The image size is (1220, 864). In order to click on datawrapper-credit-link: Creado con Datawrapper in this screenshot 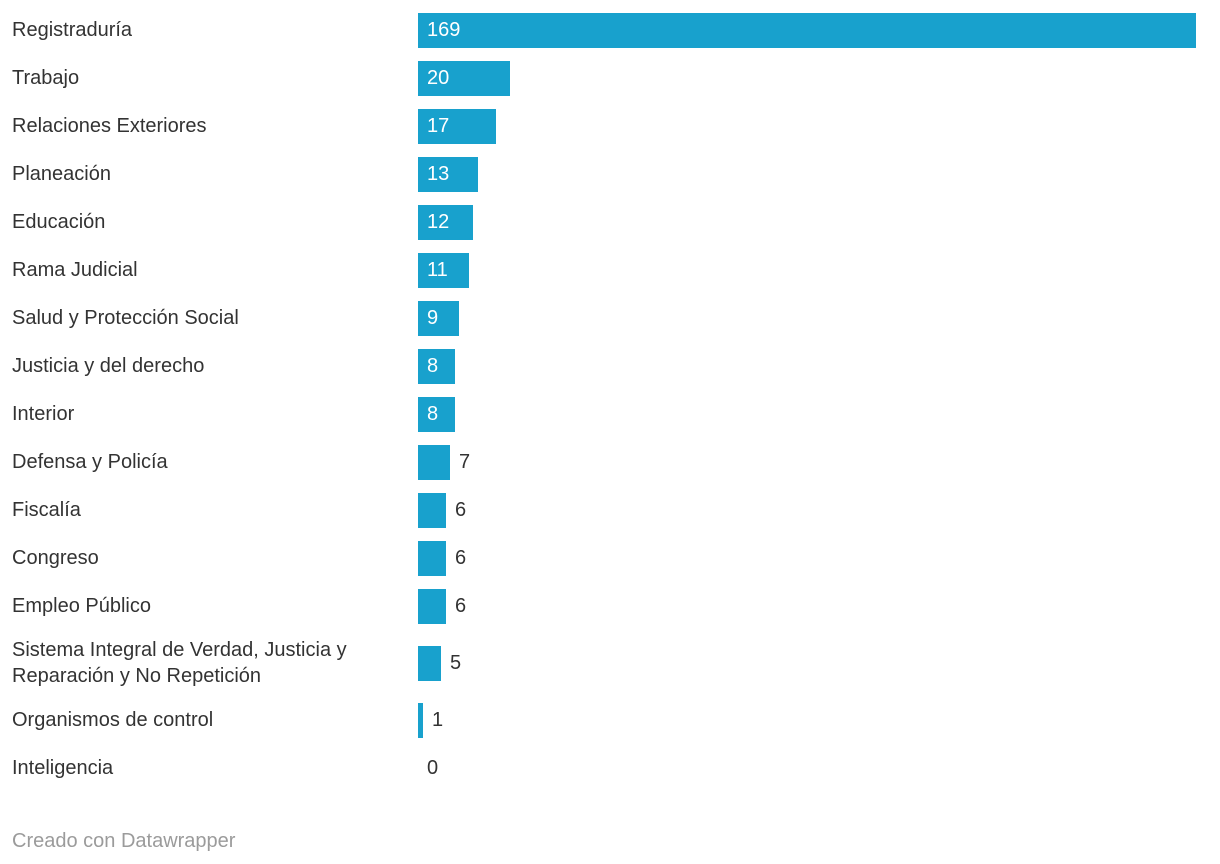, I will do `click(124, 841)`.